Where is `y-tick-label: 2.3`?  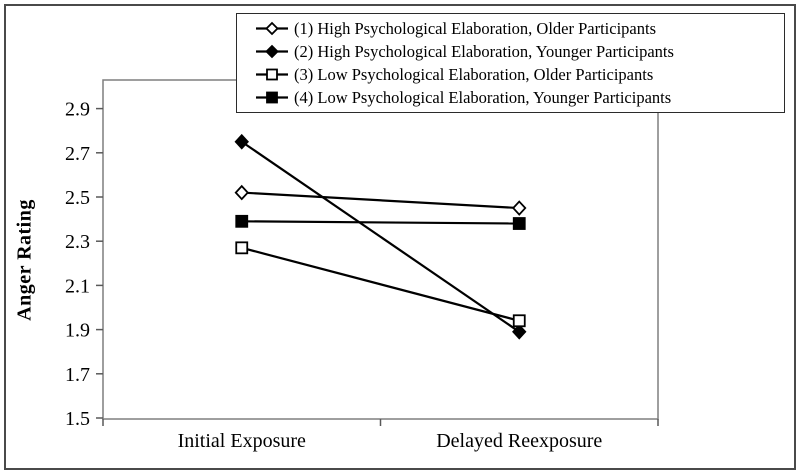
y-tick-label: 2.3 is located at coordinates (77, 242).